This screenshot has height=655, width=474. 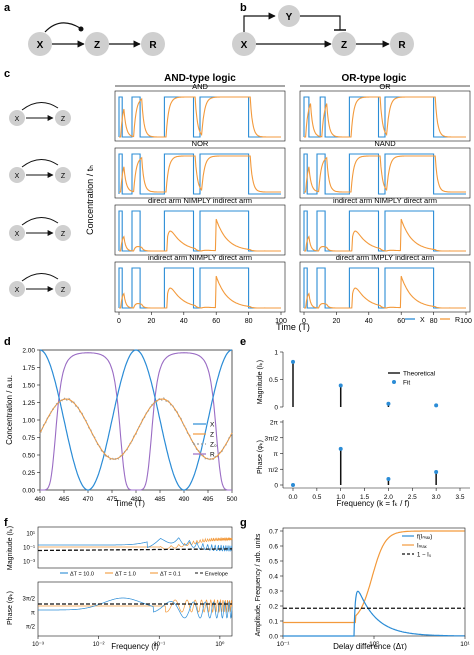 I want to click on g-ytick-label: 0.3, so click(x=273, y=592).